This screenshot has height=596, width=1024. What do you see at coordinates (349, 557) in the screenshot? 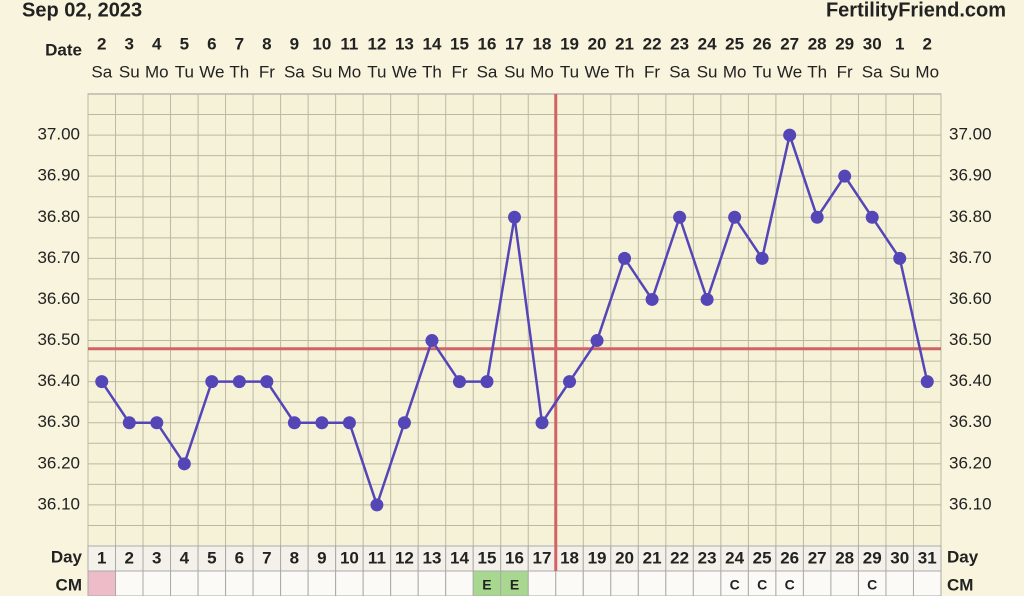
I see `day-number: 10` at bounding box center [349, 557].